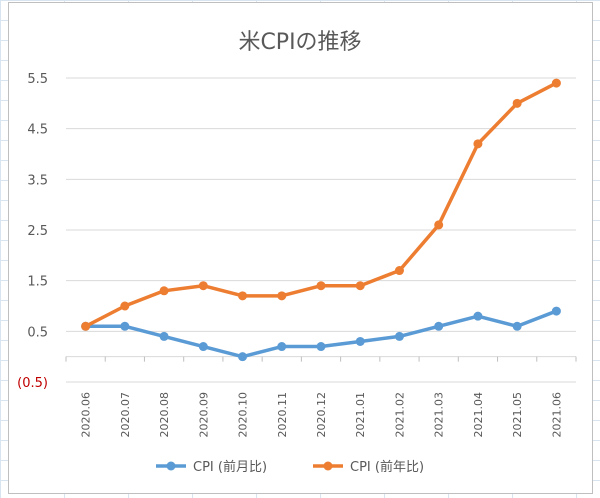  Describe the element at coordinates (32, 383) in the screenshot. I see `y-tick-label: (0.5)` at that location.